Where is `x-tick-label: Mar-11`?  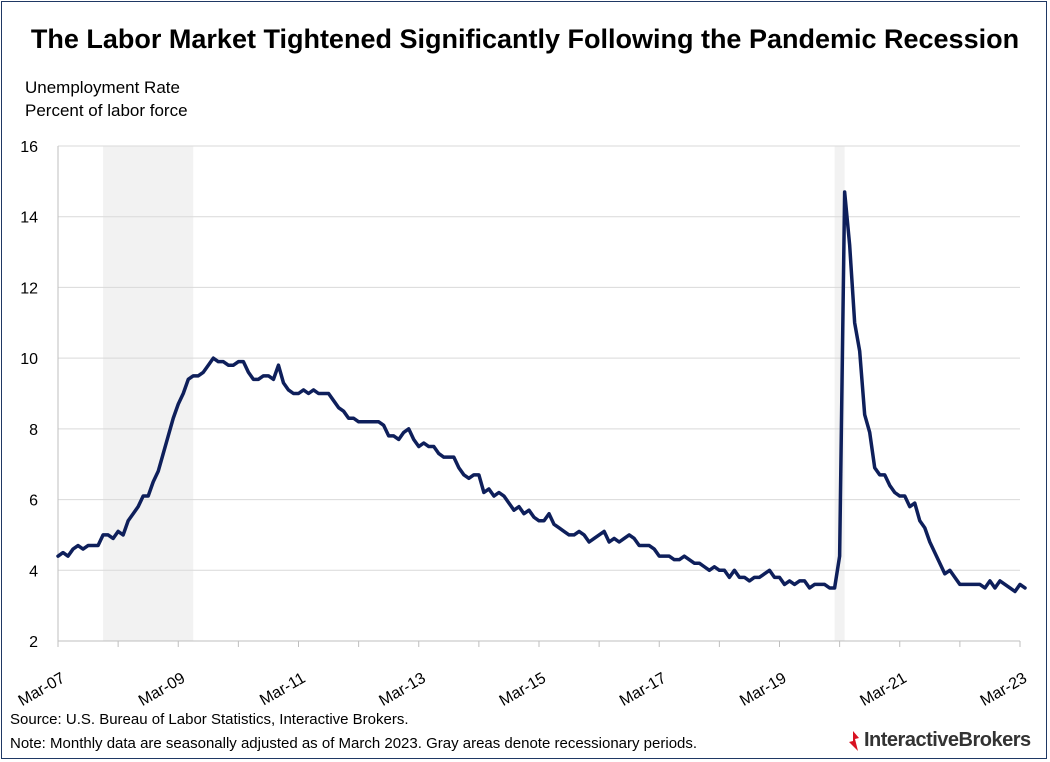 x-tick-label: Mar-11 is located at coordinates (282, 690).